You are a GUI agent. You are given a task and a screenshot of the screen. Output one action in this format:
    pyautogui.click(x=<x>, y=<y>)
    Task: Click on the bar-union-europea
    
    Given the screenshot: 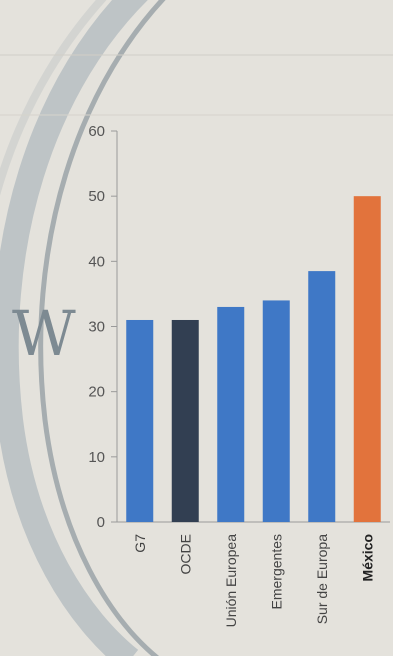 What is the action you would take?
    pyautogui.click(x=231, y=414)
    